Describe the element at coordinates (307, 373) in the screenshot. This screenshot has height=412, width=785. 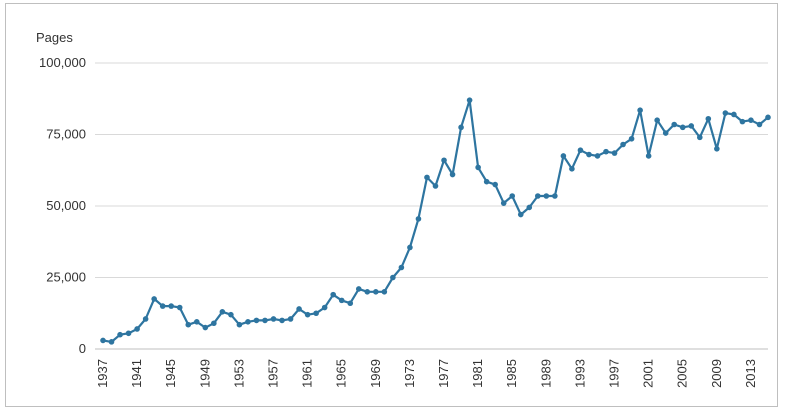
I see `x-tick-label: 1961` at that location.